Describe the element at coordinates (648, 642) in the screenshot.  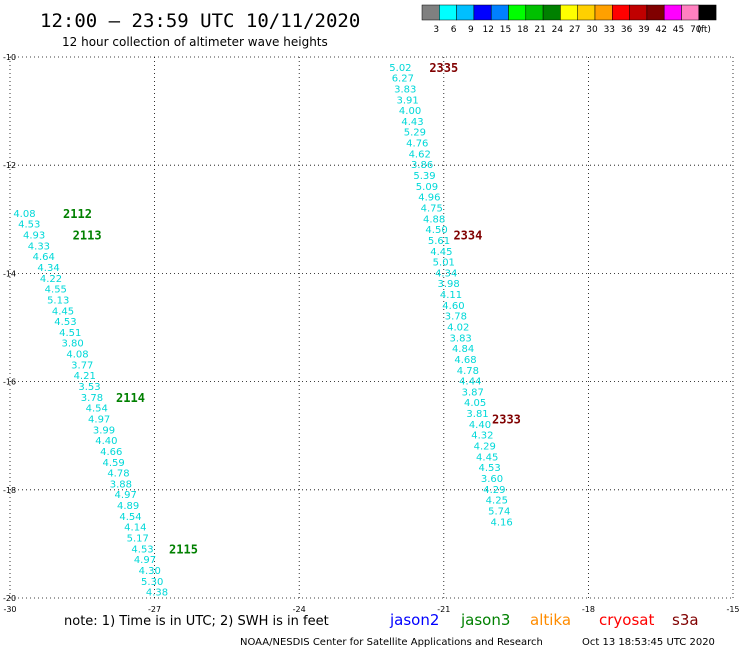
I see `footer-timestamp: Oct 13 18:53:45 UTC 2020` at that location.